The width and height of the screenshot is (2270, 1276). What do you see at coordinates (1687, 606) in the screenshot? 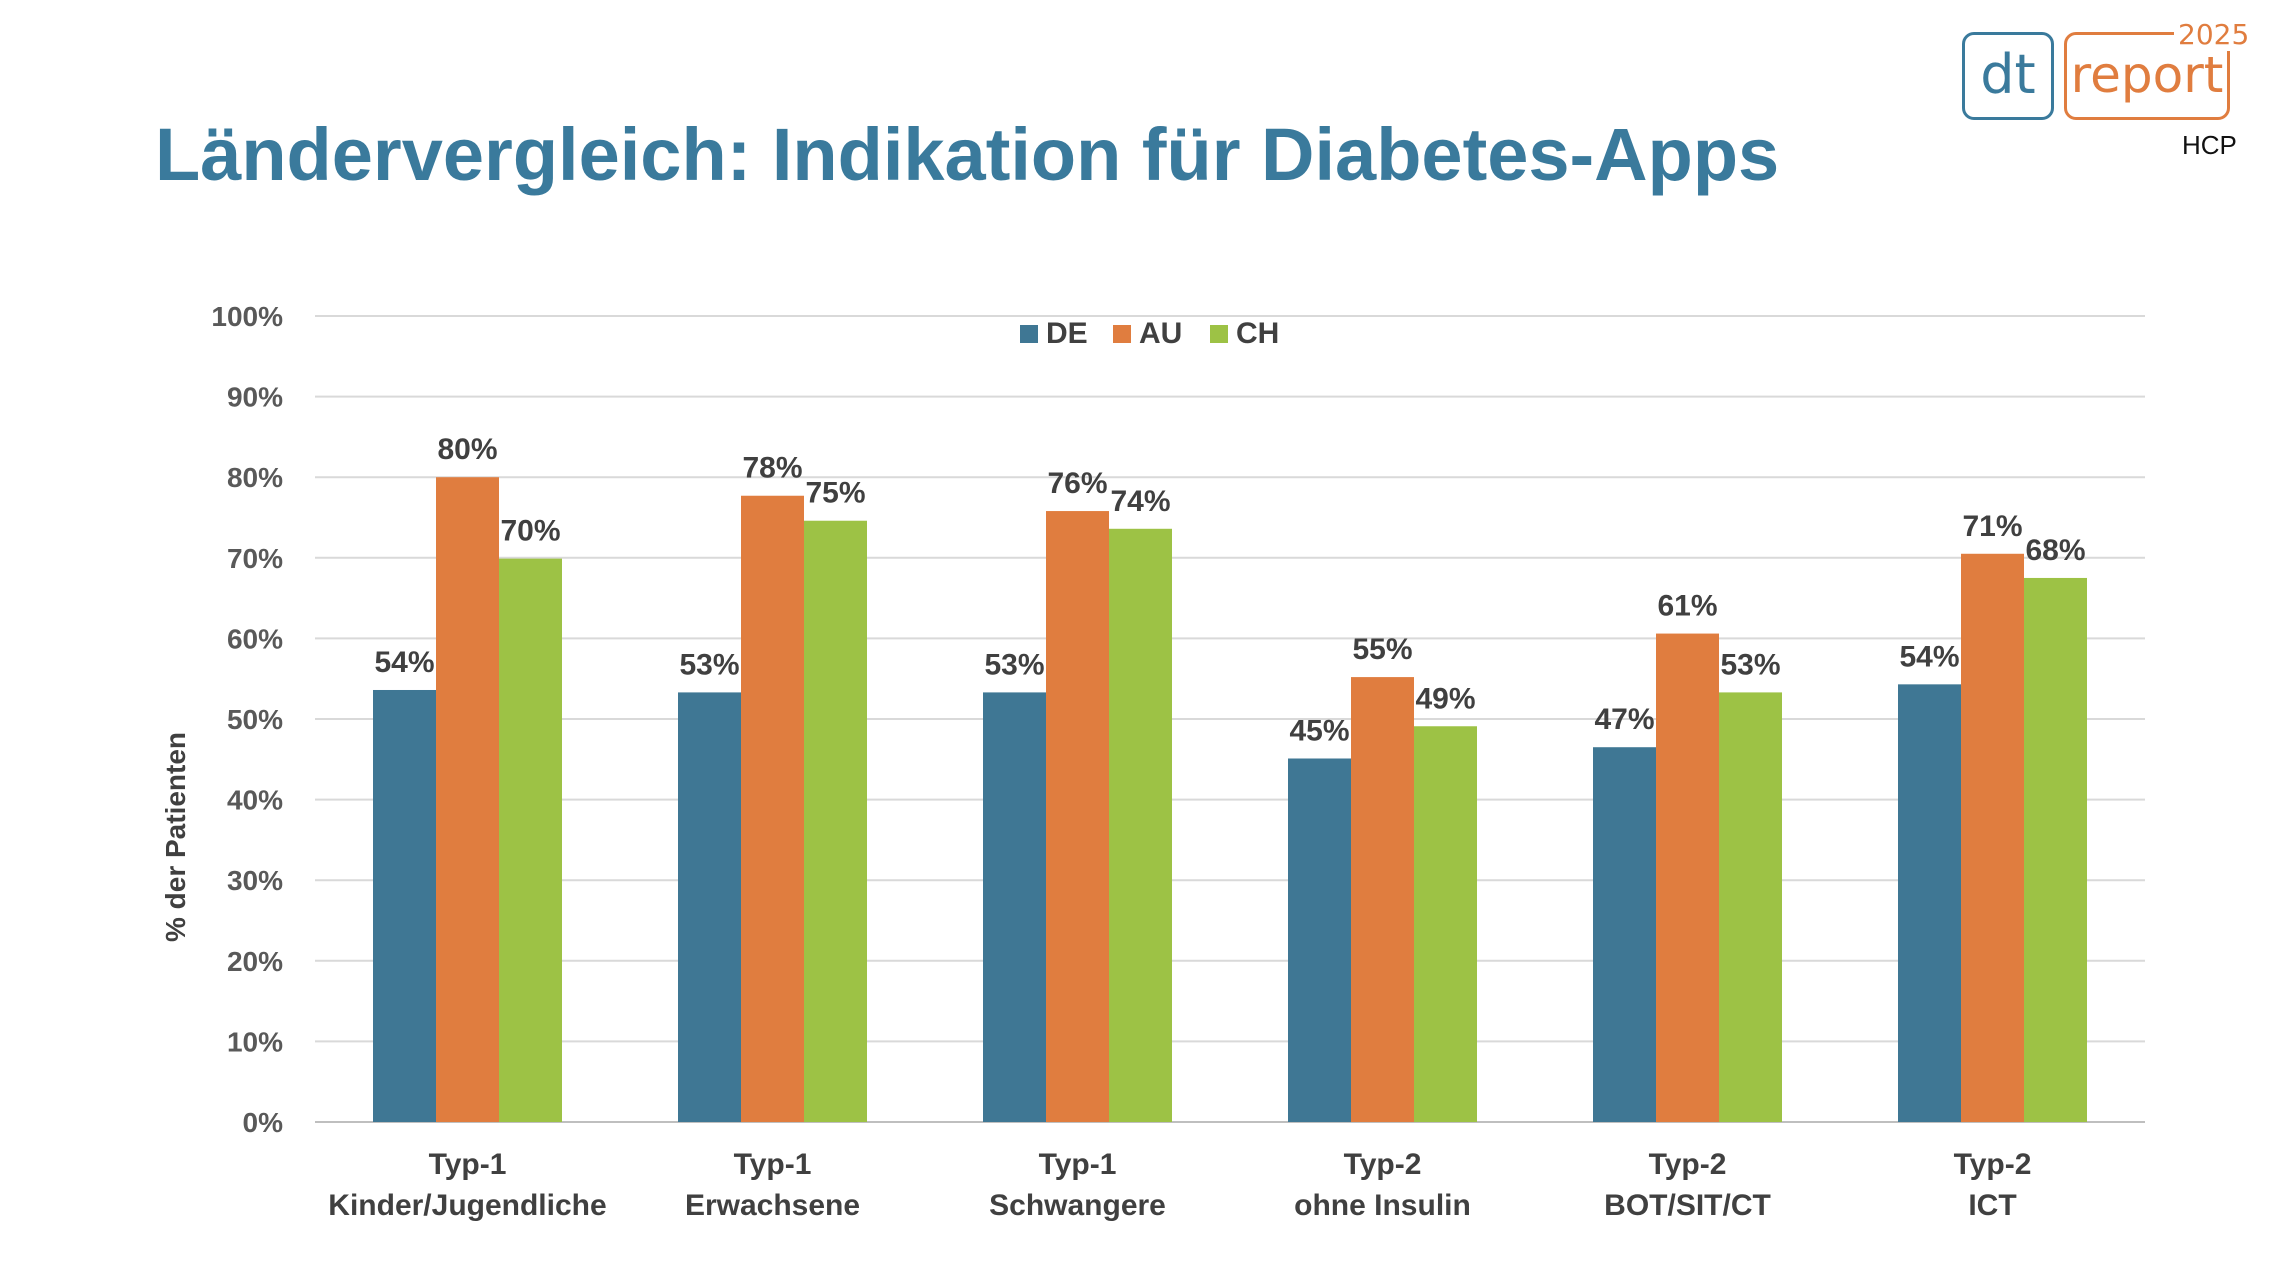
I see `data-label: 61%` at bounding box center [1687, 606].